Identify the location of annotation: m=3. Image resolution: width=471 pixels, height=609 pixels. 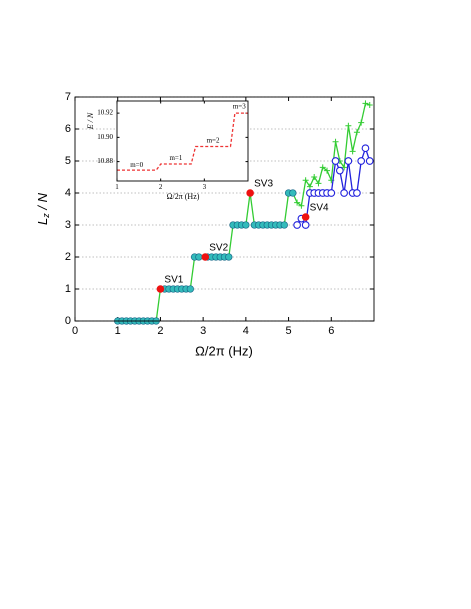
(239, 107).